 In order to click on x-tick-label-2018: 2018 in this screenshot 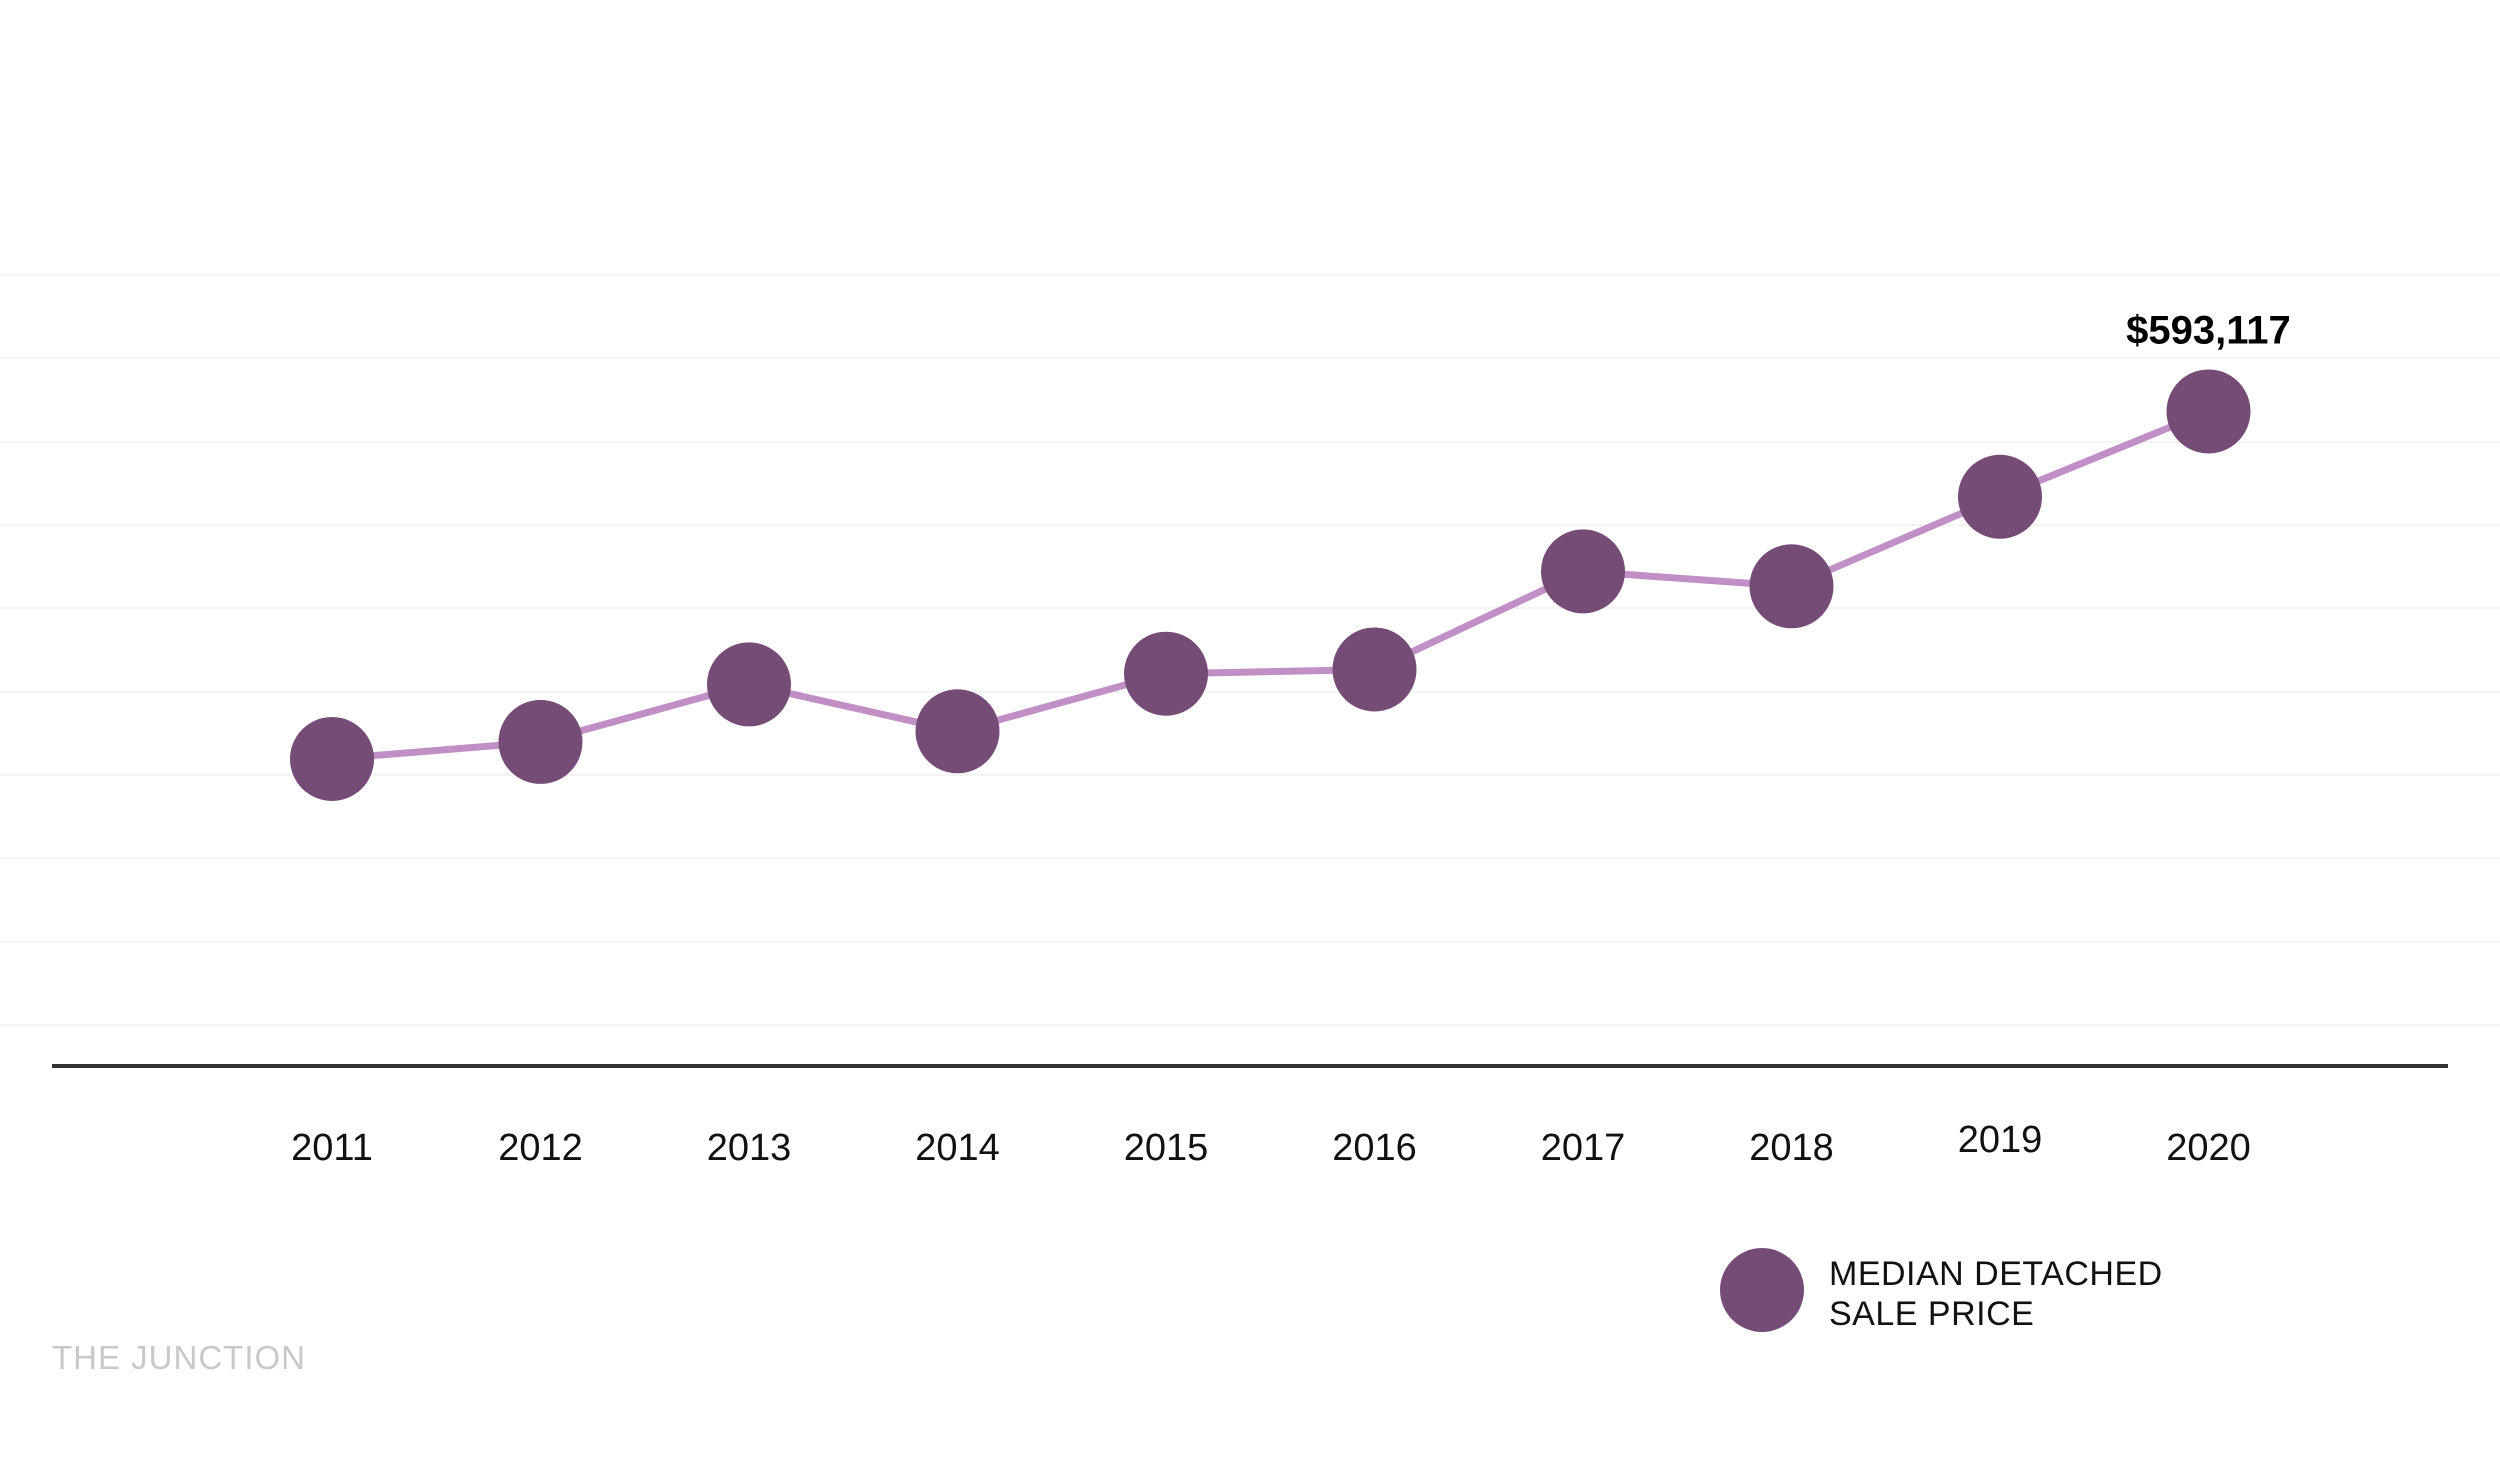, I will do `click(1791, 1148)`.